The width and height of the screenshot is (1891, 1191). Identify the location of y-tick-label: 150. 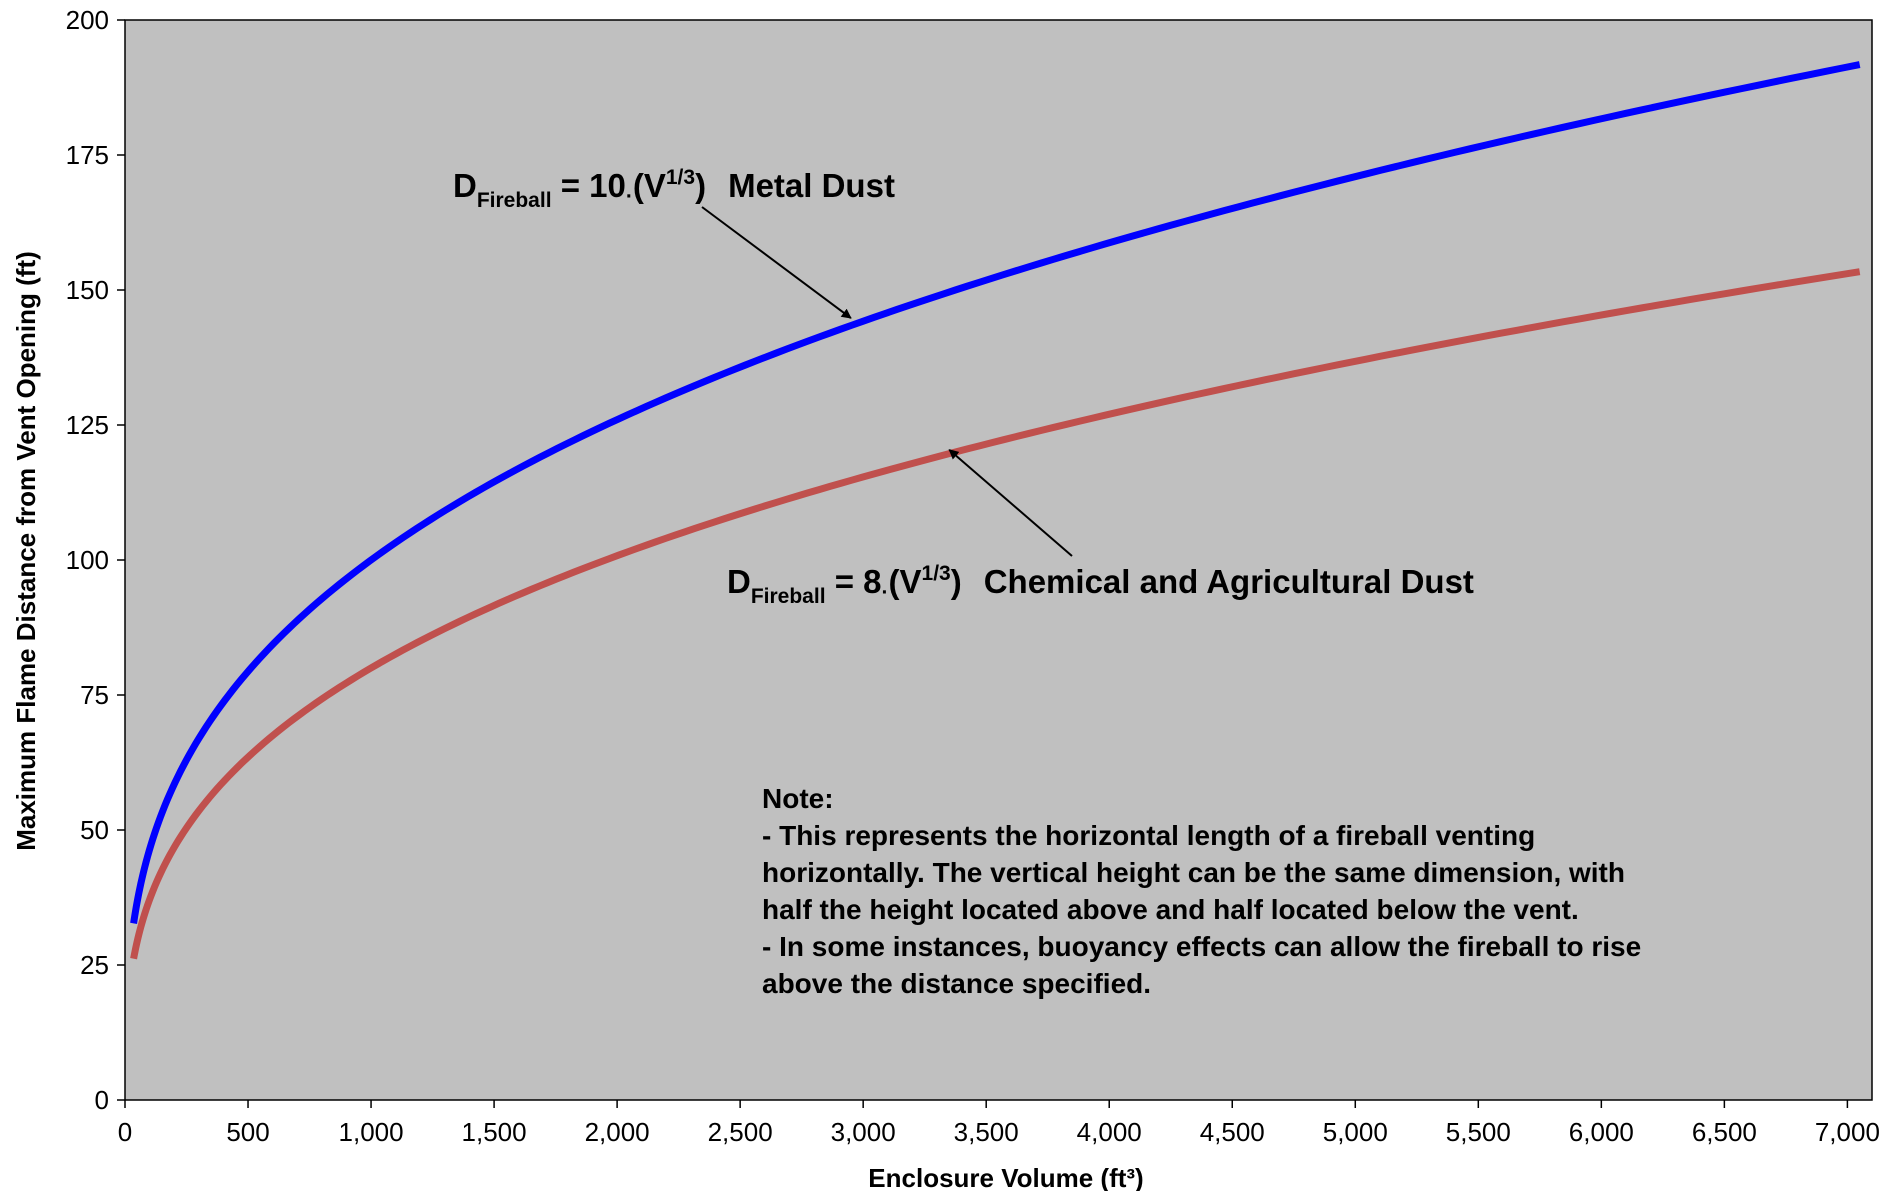
(87, 290).